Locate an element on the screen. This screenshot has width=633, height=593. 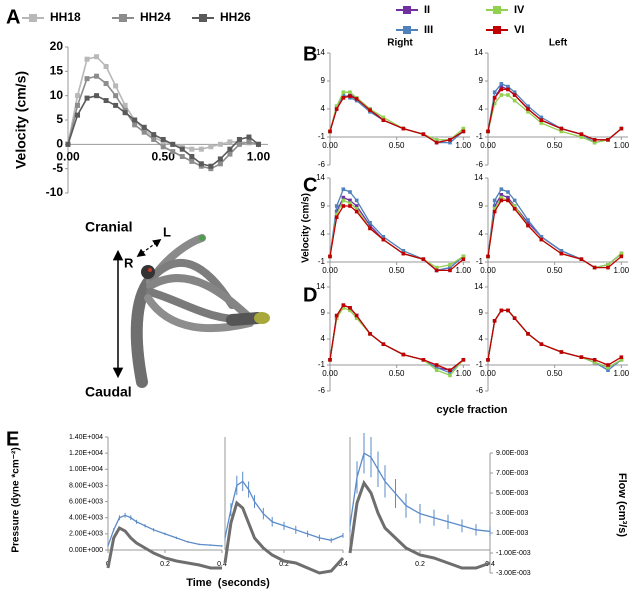
y-tick-label: 0.00E+000 is located at coordinates (86, 550).